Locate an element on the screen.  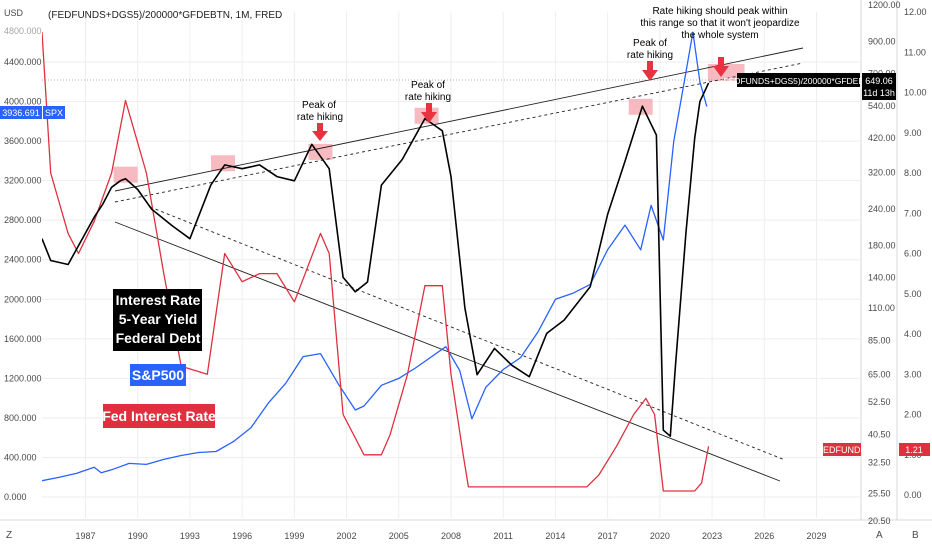
annotation-peak-3: Peak of rate hiking is located at coordinates (650, 59).